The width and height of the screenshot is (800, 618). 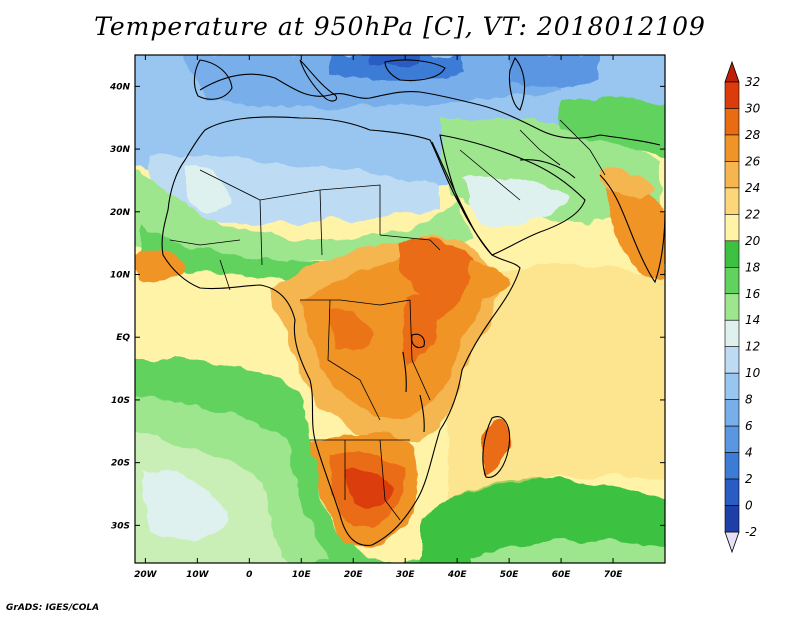 I want to click on italy-coastline, so click(x=318, y=80).